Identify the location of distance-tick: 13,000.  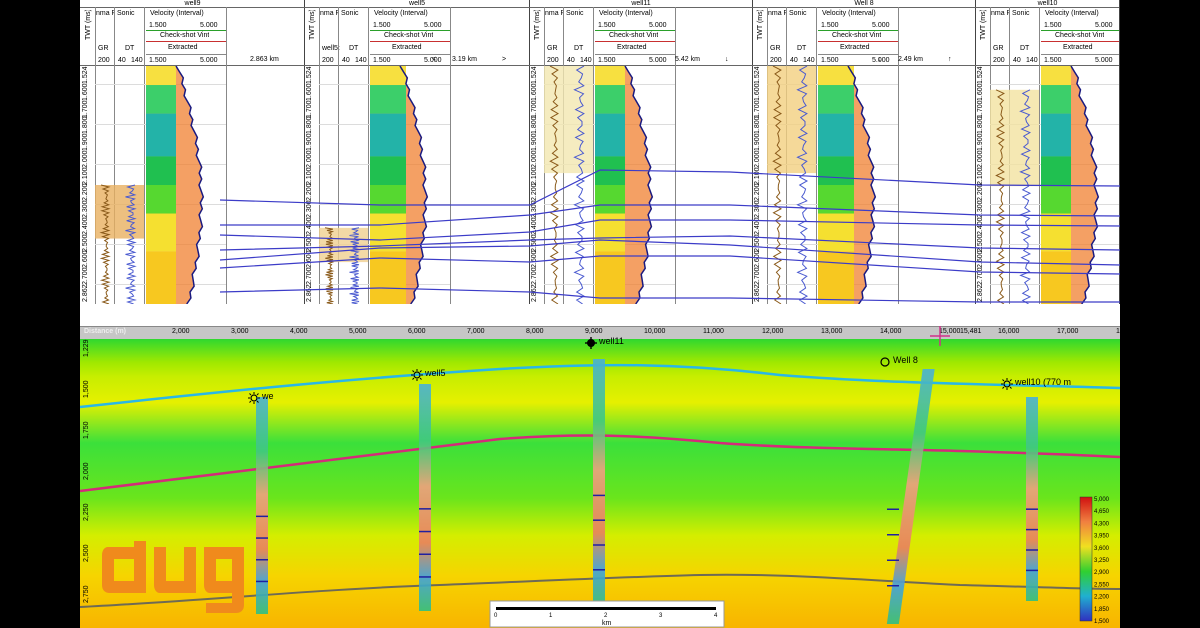
(832, 331).